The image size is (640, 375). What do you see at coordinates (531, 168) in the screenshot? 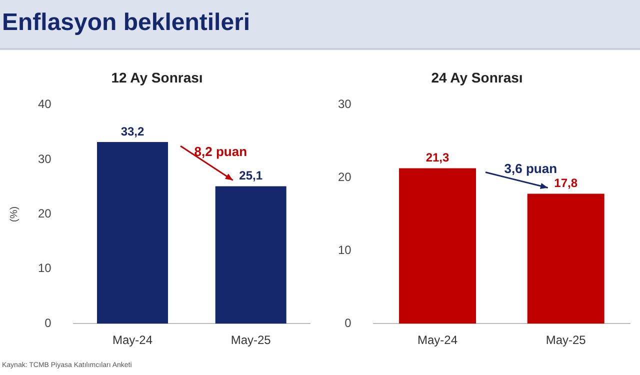
I see `annotation: 3,6 puan` at bounding box center [531, 168].